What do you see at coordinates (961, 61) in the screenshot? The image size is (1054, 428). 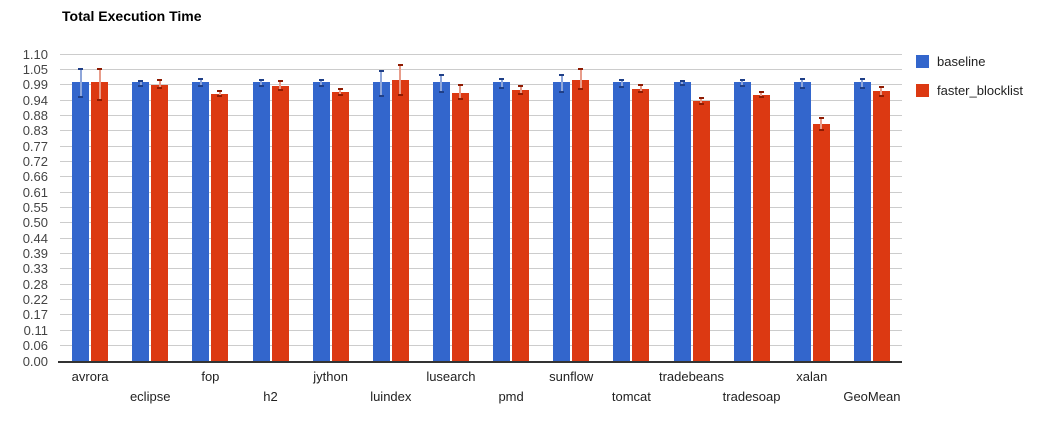 I see `legend-label-baseline: baseline` at bounding box center [961, 61].